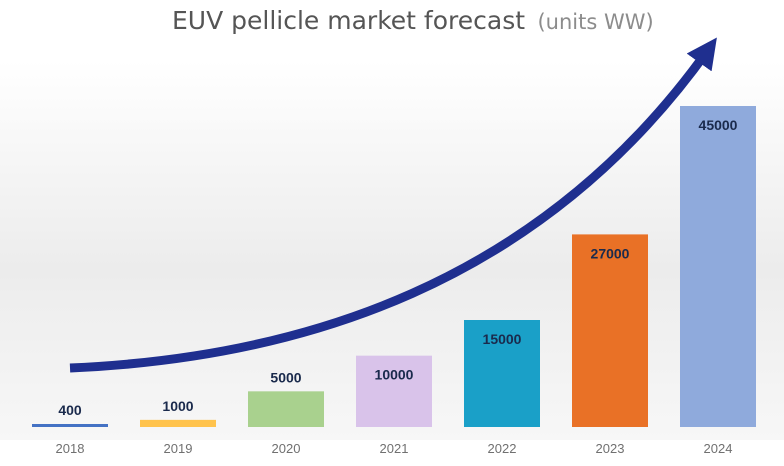  I want to click on x-tick-label-2021: 2021, so click(394, 448).